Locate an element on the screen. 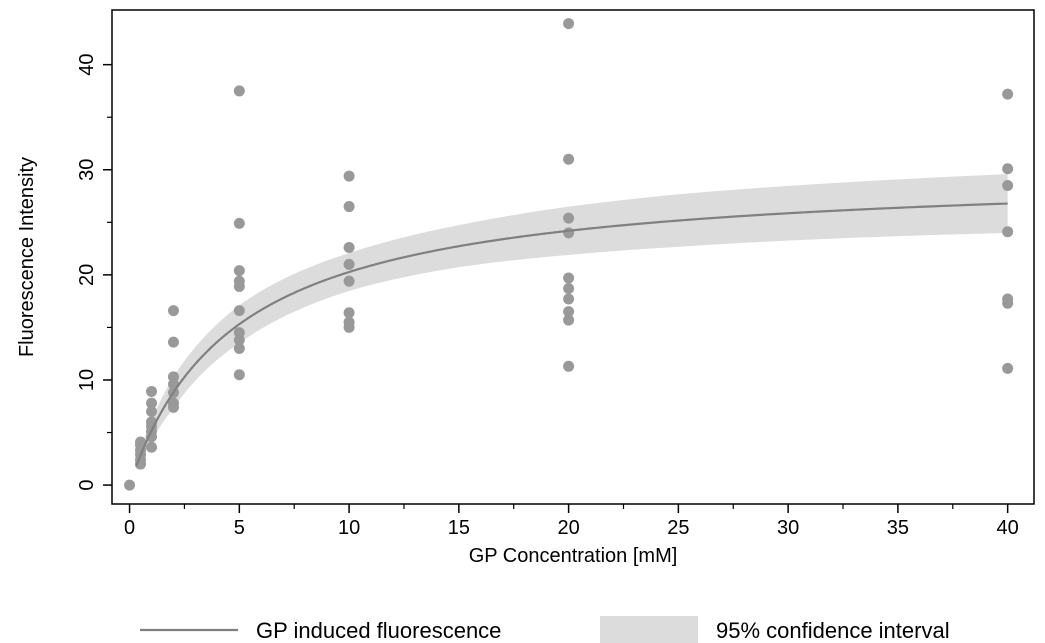 Image resolution: width=1045 pixels, height=643 pixels. y-tick-label: 20 is located at coordinates (87, 275).